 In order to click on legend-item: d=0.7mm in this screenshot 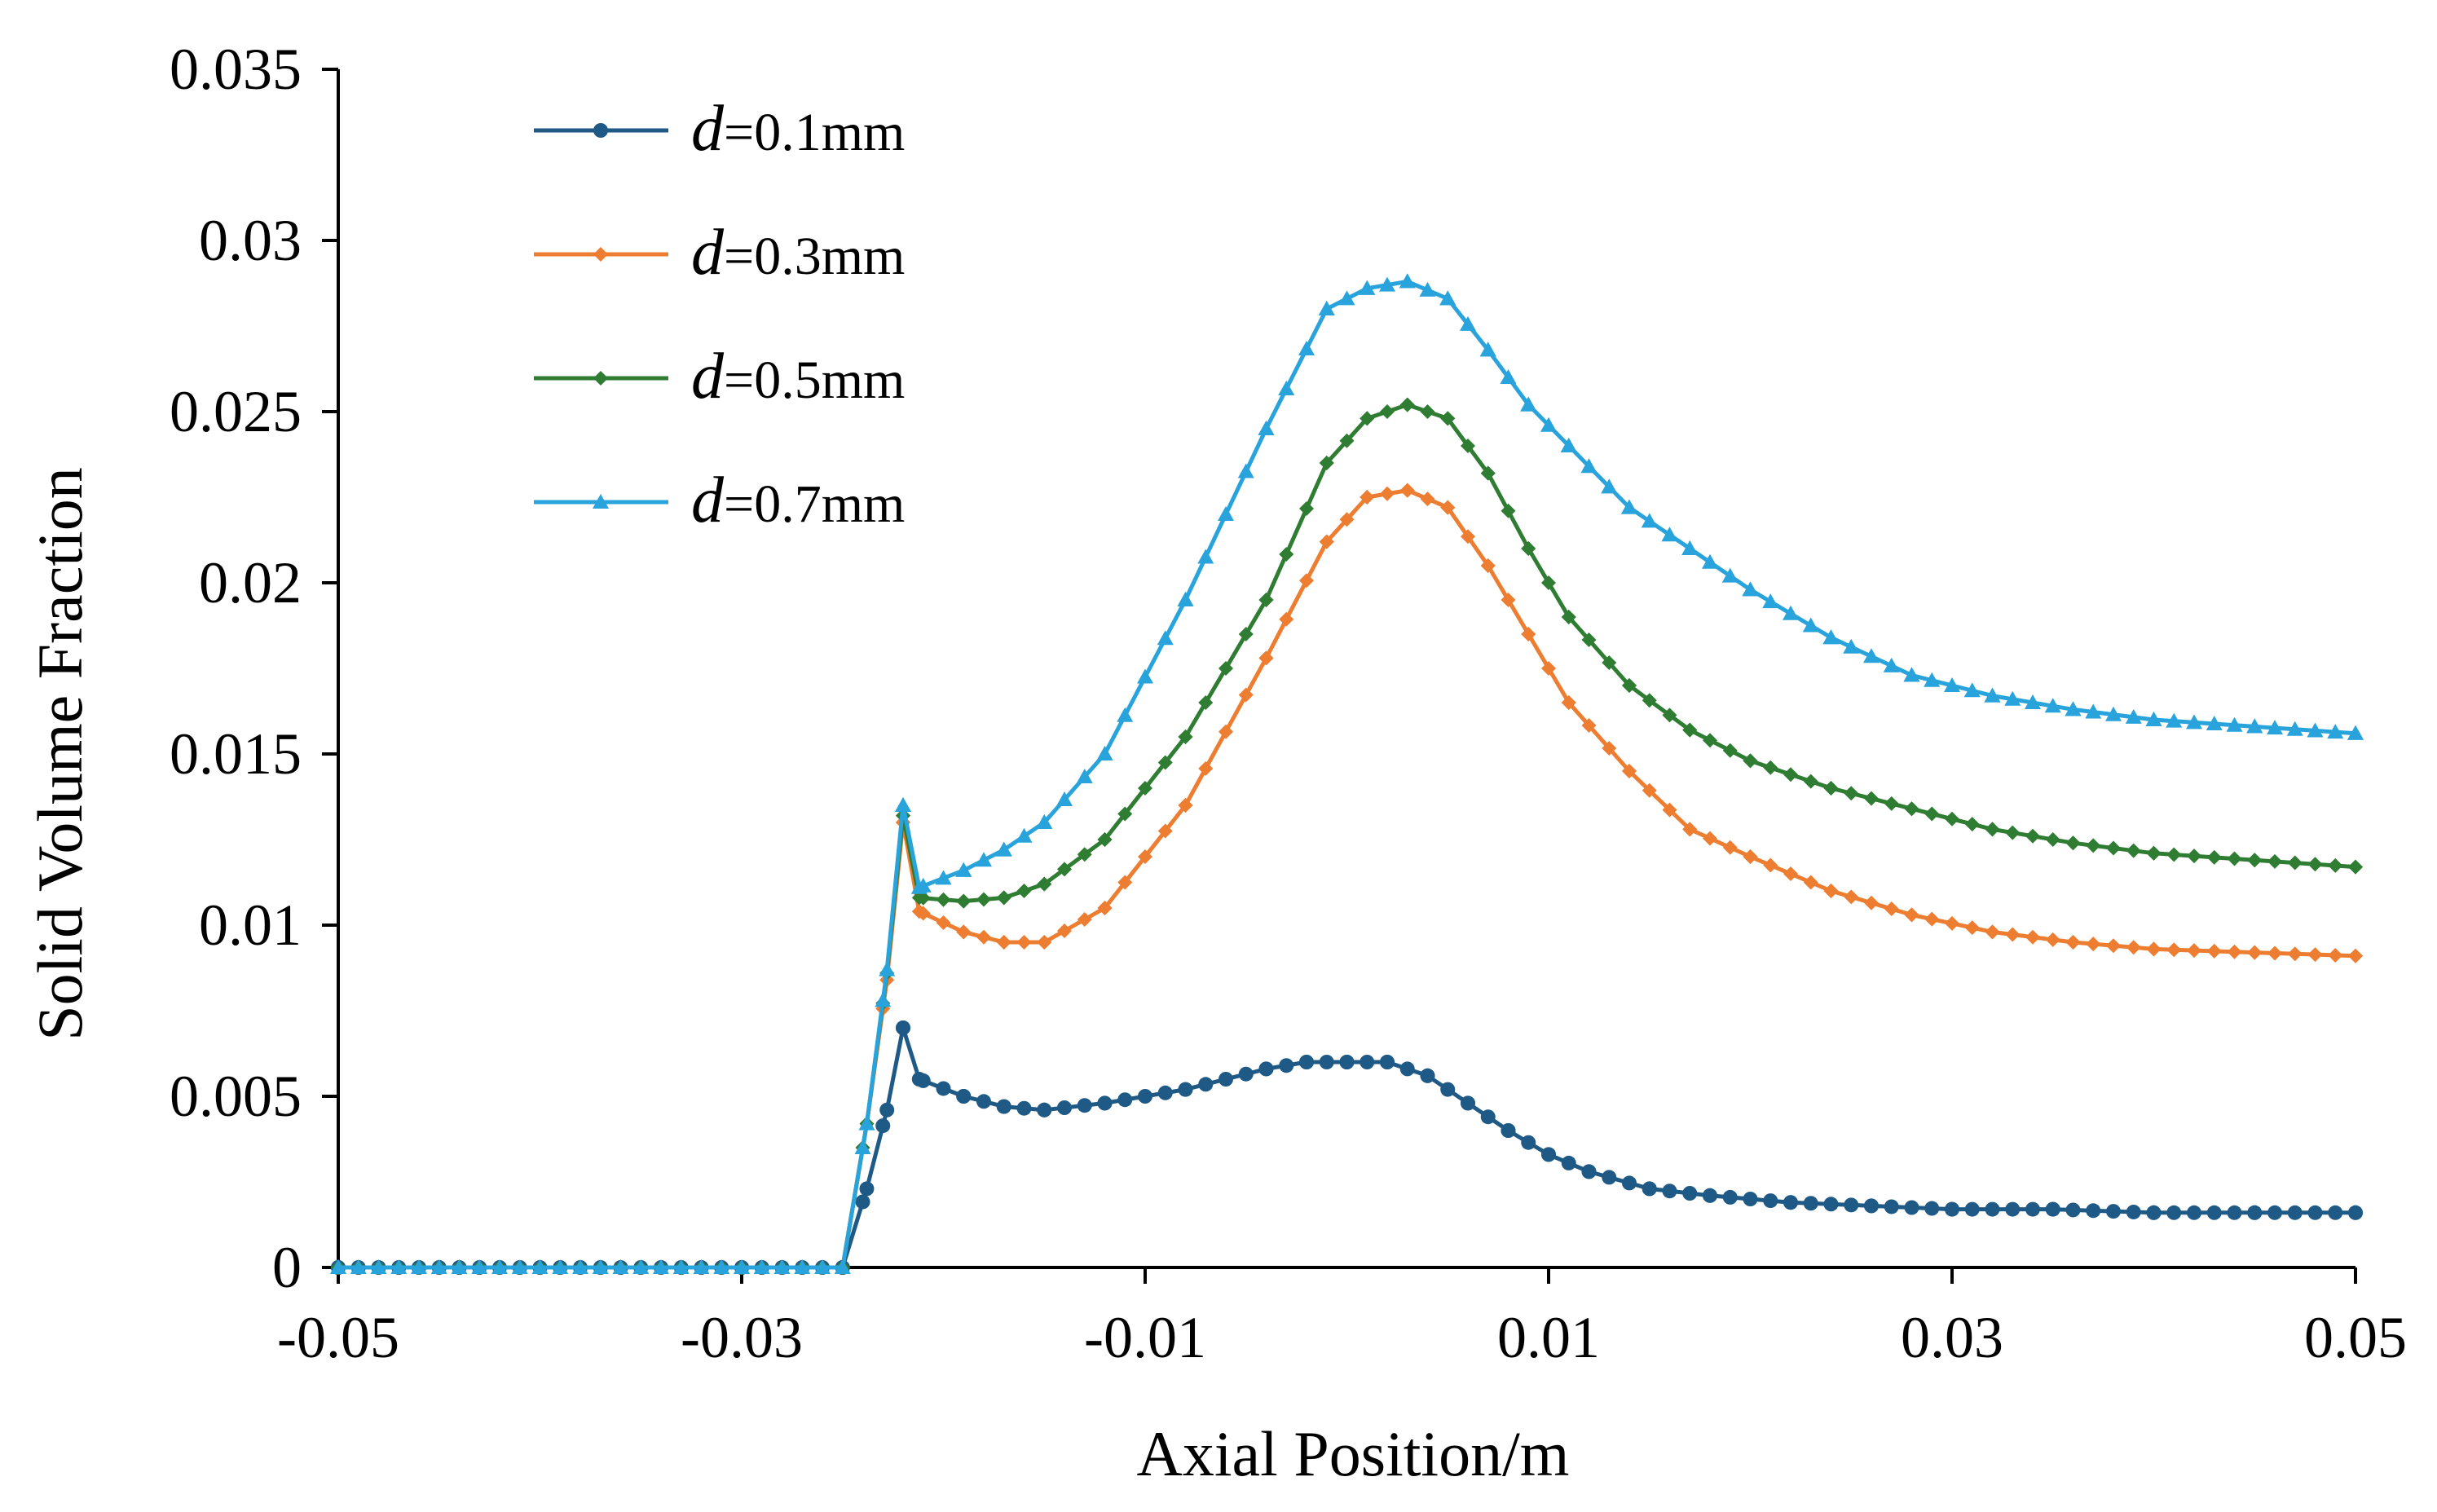, I will do `click(719, 500)`.